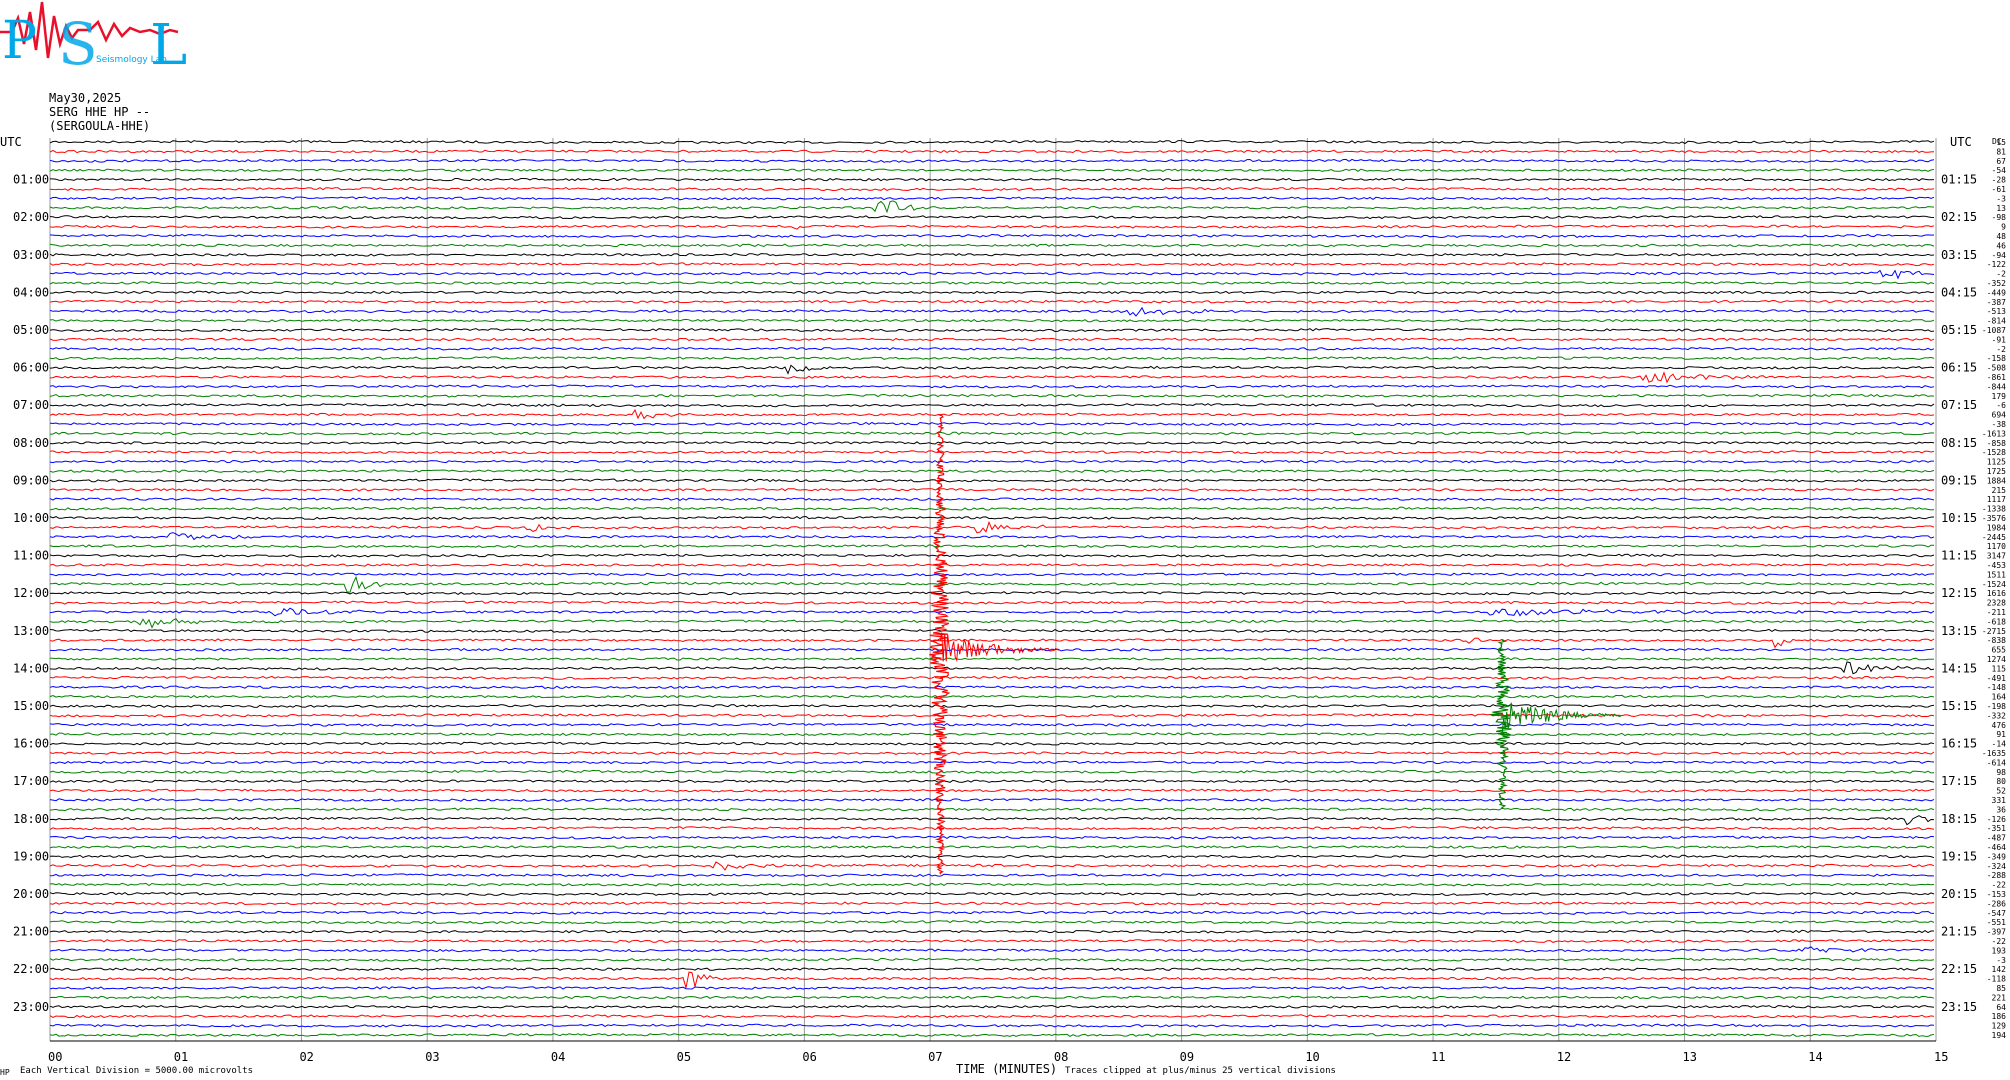 Image resolution: width=2010 pixels, height=1080 pixels. I want to click on dc-offset-value: -491, so click(1996, 678).